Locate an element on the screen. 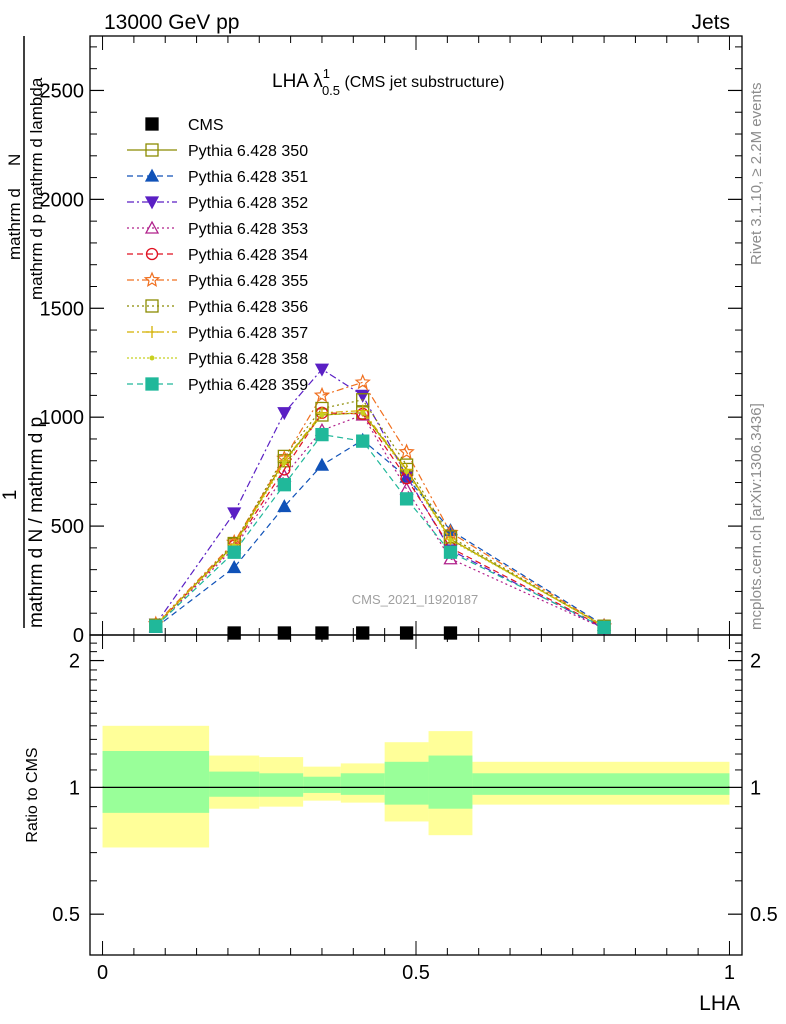  plot-title-main: LHA λ is located at coordinates (297, 81).